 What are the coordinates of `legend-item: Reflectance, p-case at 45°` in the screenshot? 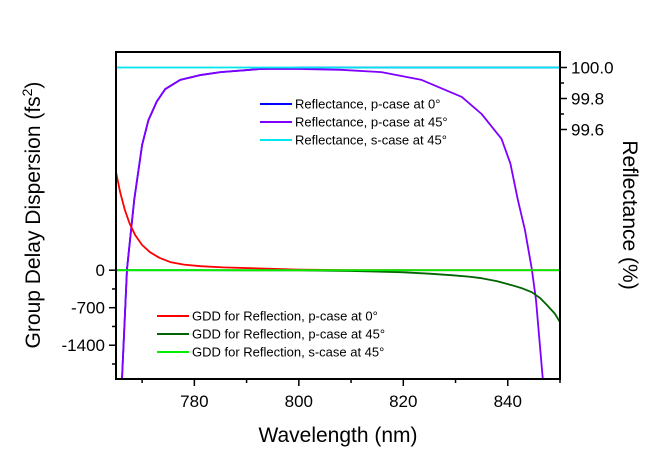 It's located at (354, 122).